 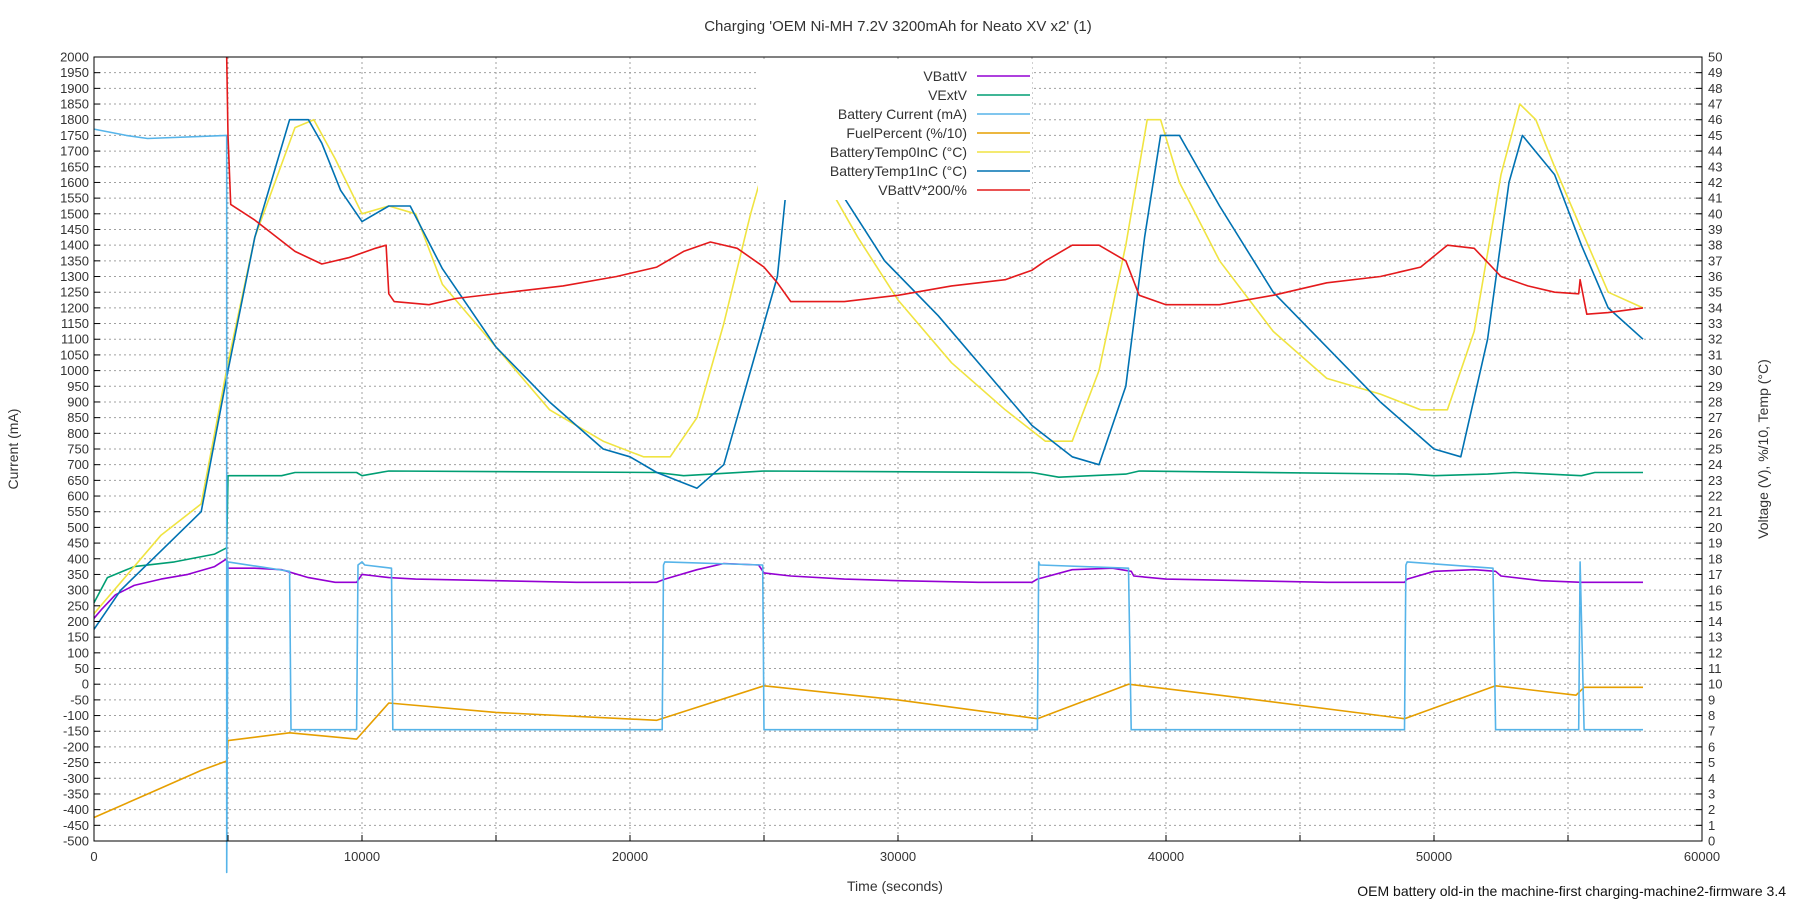 What do you see at coordinates (1715, 57) in the screenshot?
I see `y2-tick-label: 50` at bounding box center [1715, 57].